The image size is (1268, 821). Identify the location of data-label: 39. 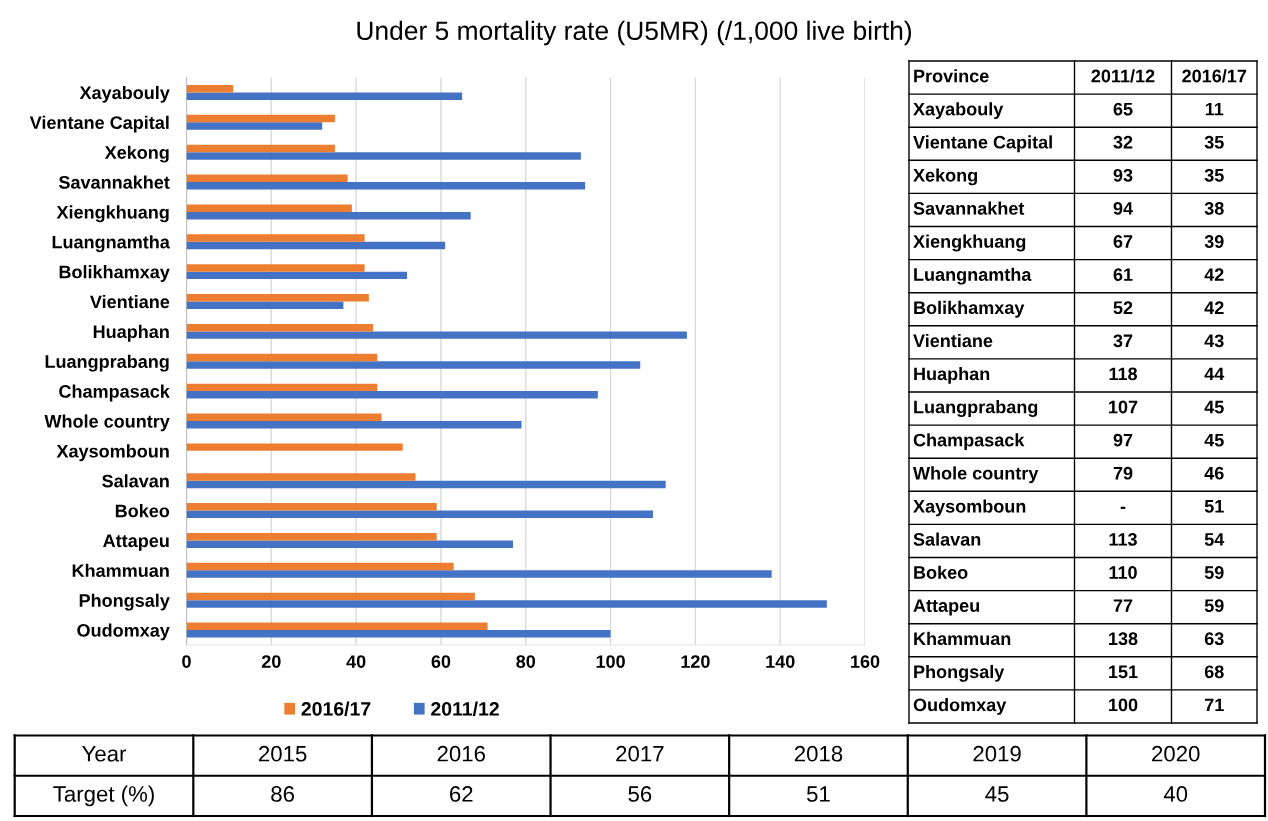
(1214, 241).